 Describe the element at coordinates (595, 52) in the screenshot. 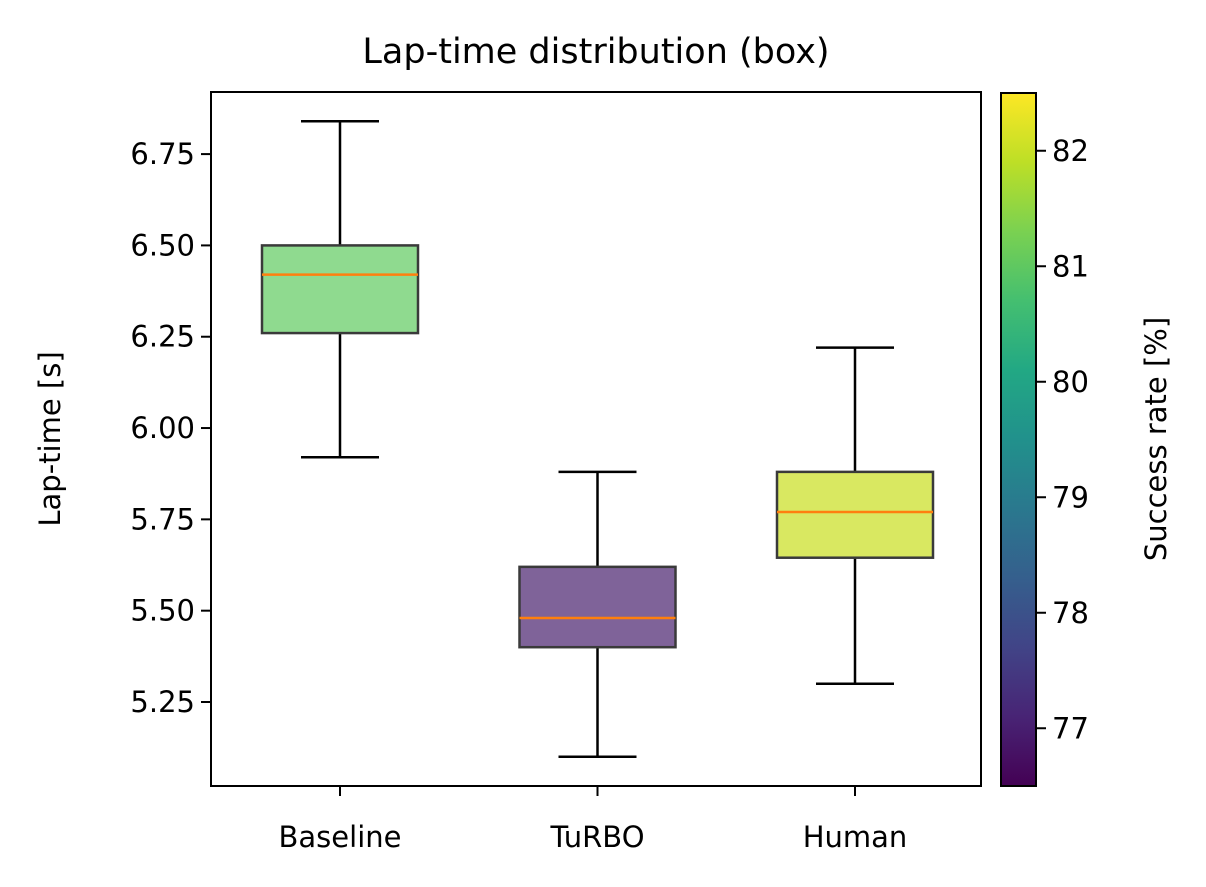

I see `chart-title: Lap-time distribution (box)` at that location.